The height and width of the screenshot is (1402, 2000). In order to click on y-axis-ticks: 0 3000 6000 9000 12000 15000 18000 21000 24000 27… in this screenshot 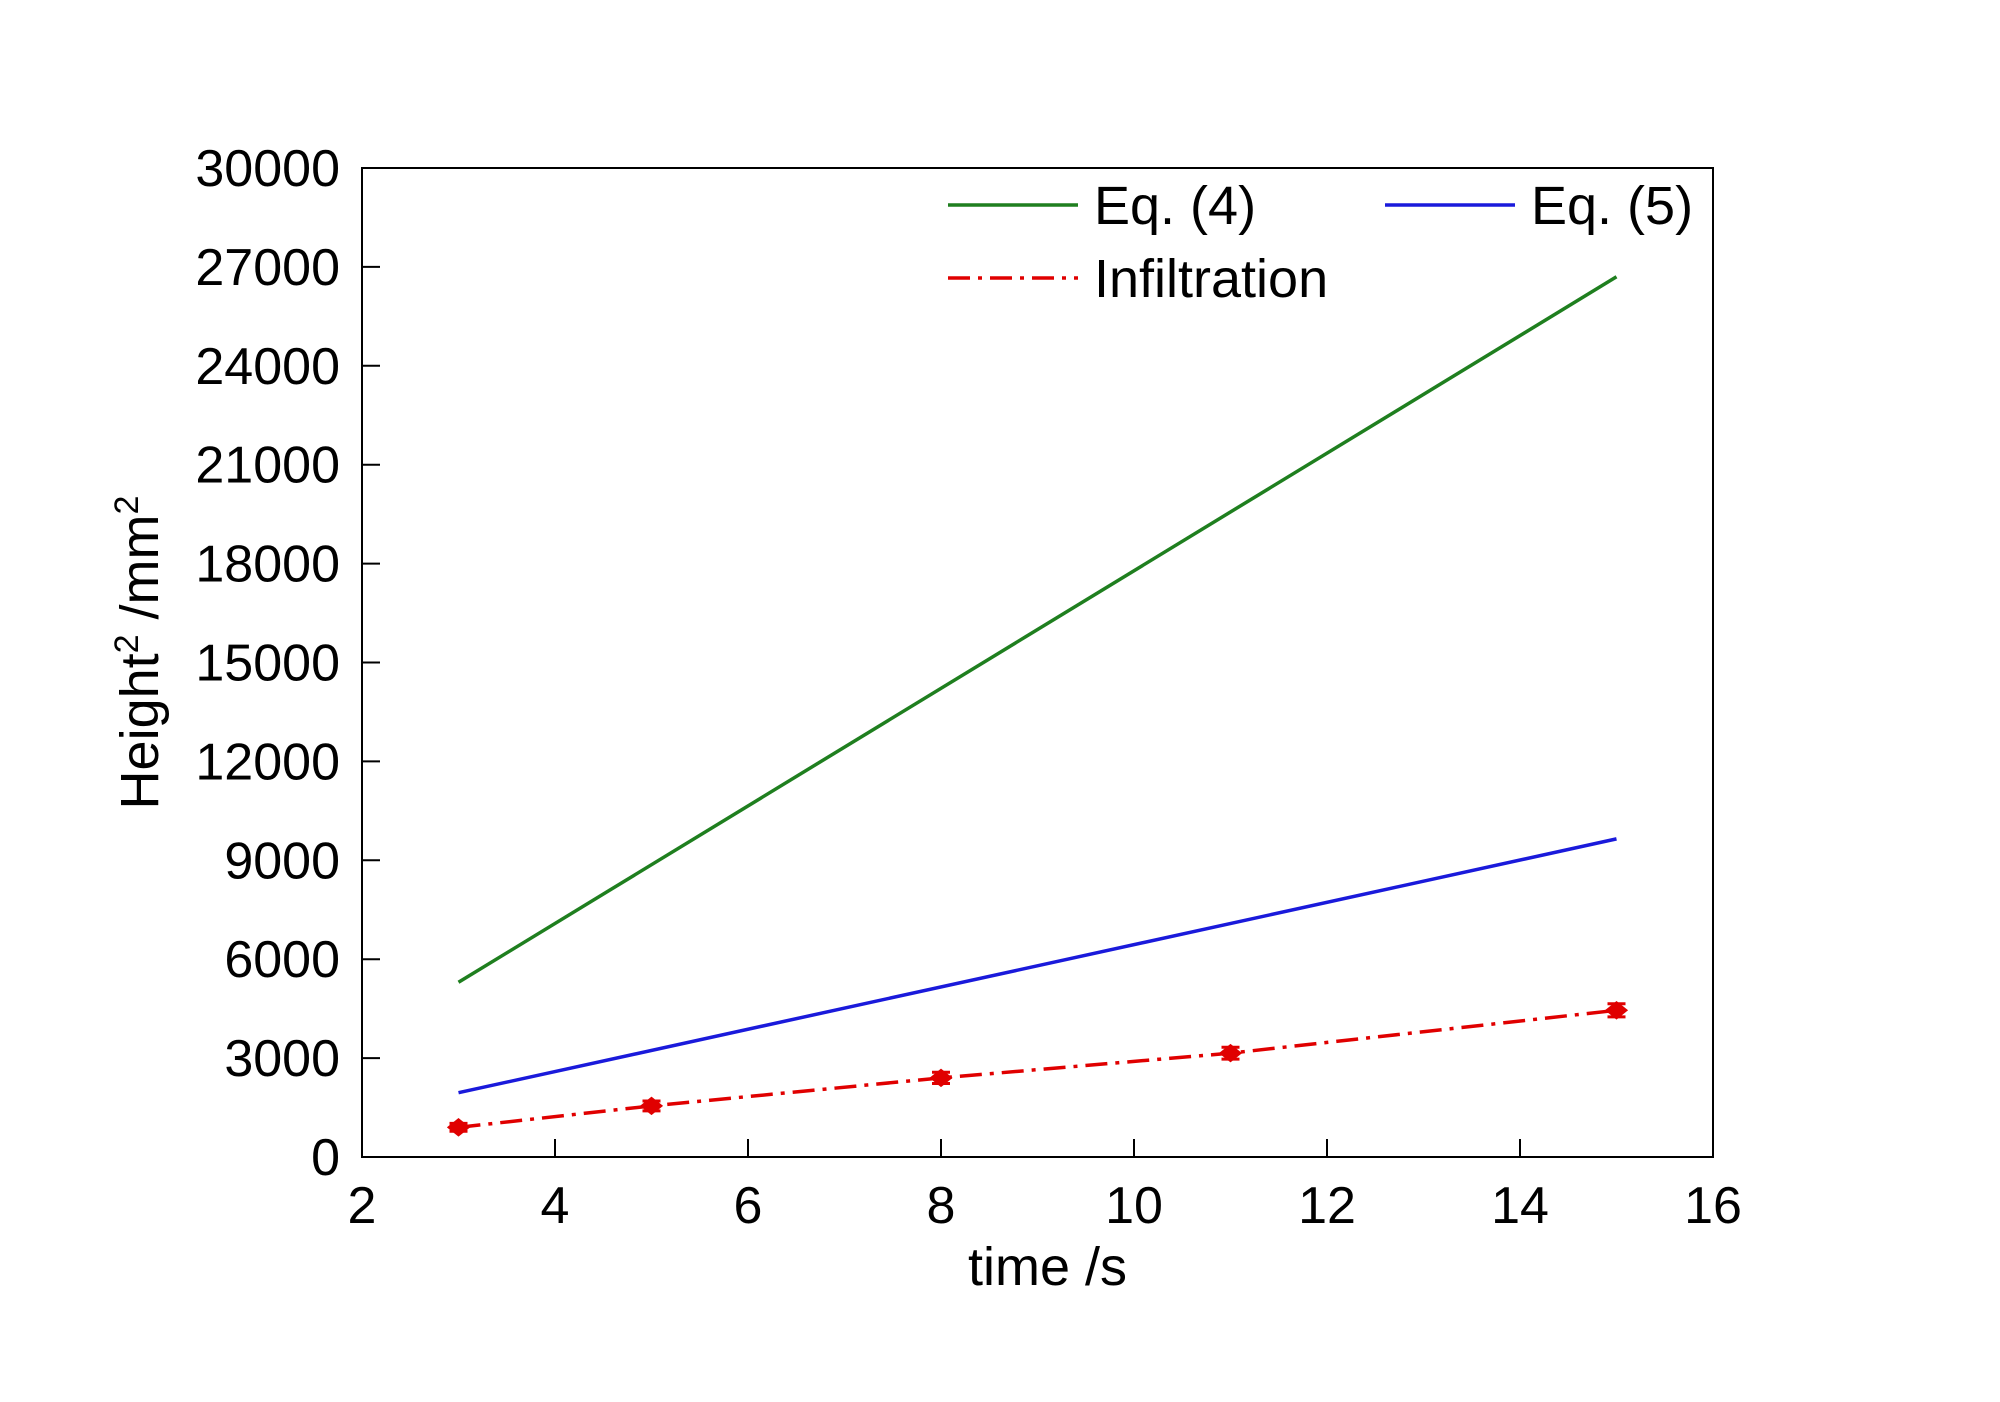, I will do `click(287, 663)`.